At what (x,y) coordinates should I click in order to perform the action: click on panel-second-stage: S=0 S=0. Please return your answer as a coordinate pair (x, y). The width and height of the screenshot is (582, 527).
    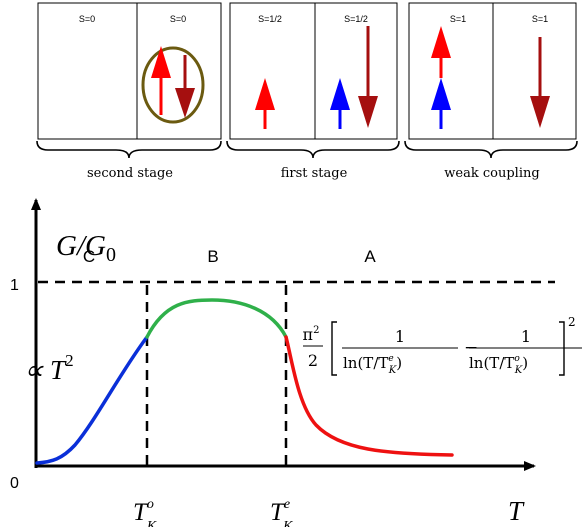
    Looking at the image, I should click on (129, 71).